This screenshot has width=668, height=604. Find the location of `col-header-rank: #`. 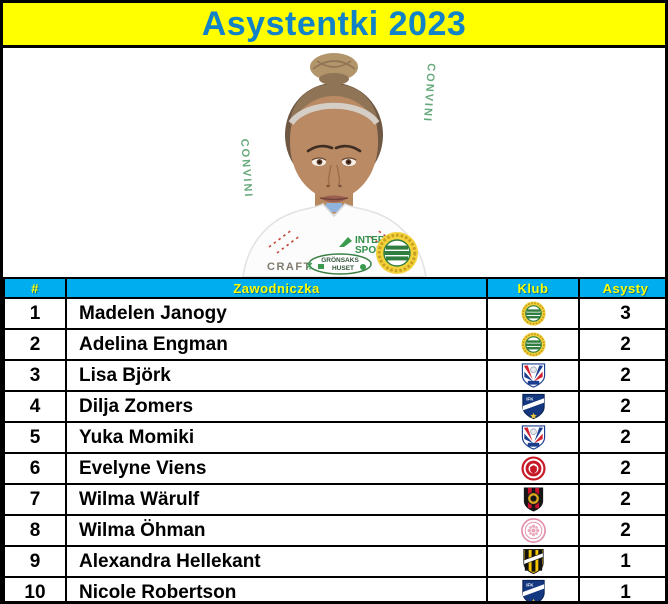

col-header-rank: # is located at coordinates (35, 288).